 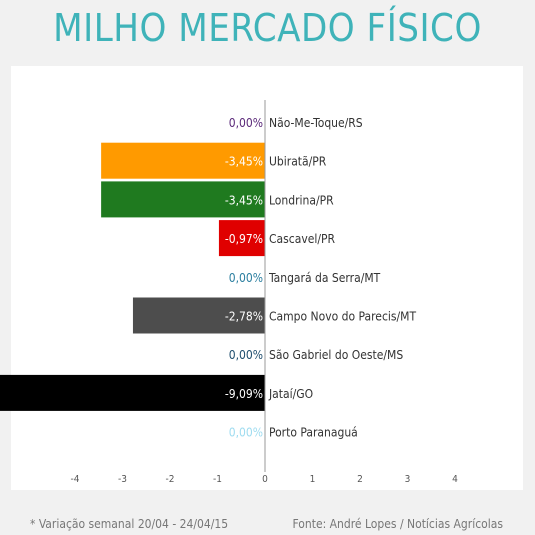 I want to click on x-tick-label: -2, so click(x=170, y=479).